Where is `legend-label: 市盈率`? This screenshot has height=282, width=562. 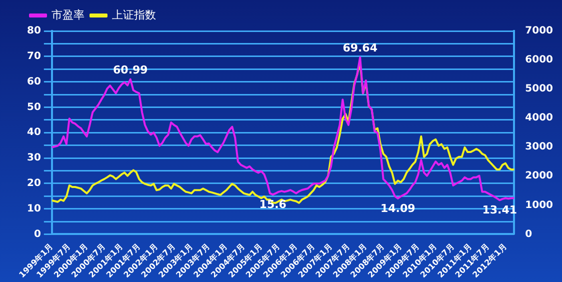
legend-label: 市盈率 is located at coordinates (68, 15).